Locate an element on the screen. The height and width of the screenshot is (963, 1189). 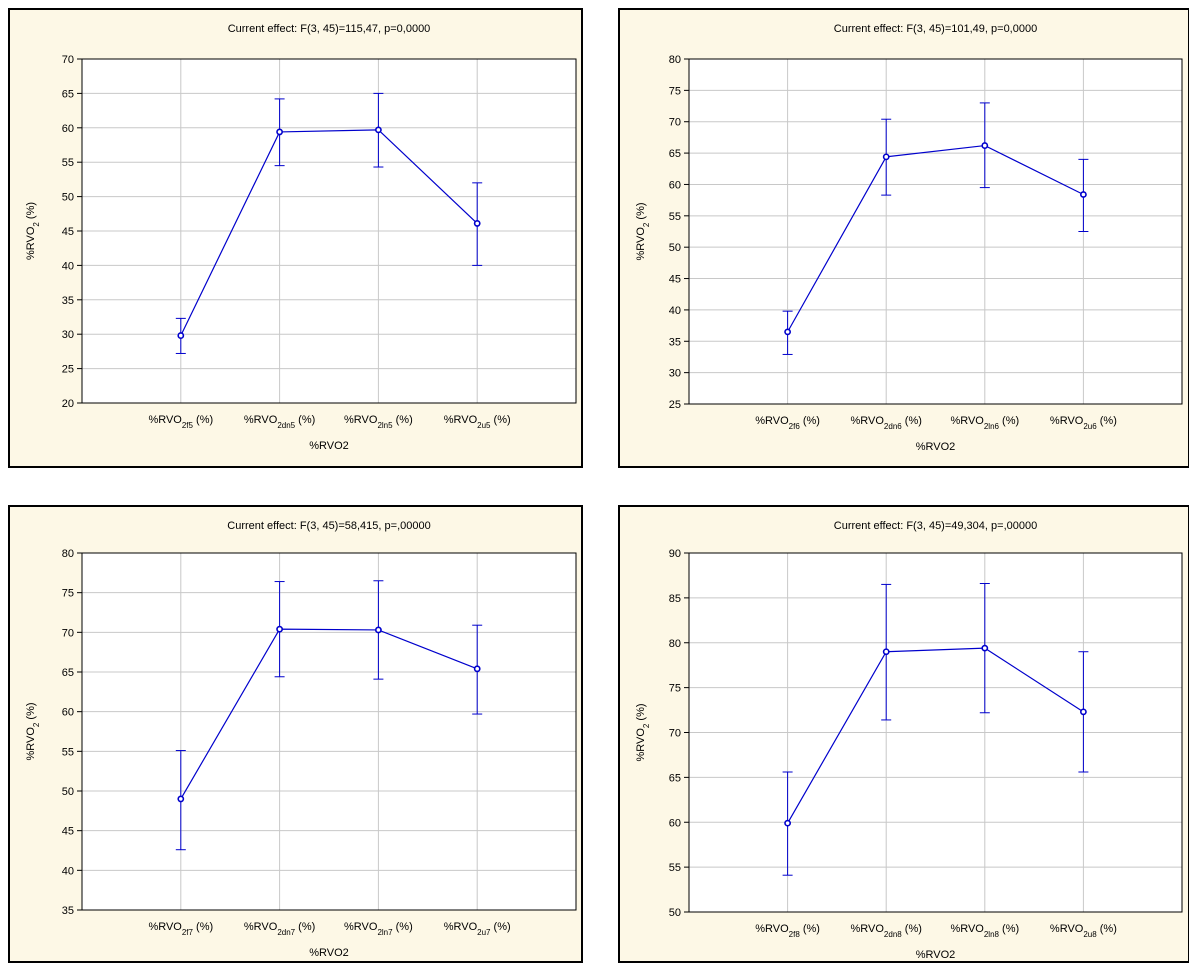
x-tick-label: %RVO2dn8 (%) is located at coordinates (886, 931).